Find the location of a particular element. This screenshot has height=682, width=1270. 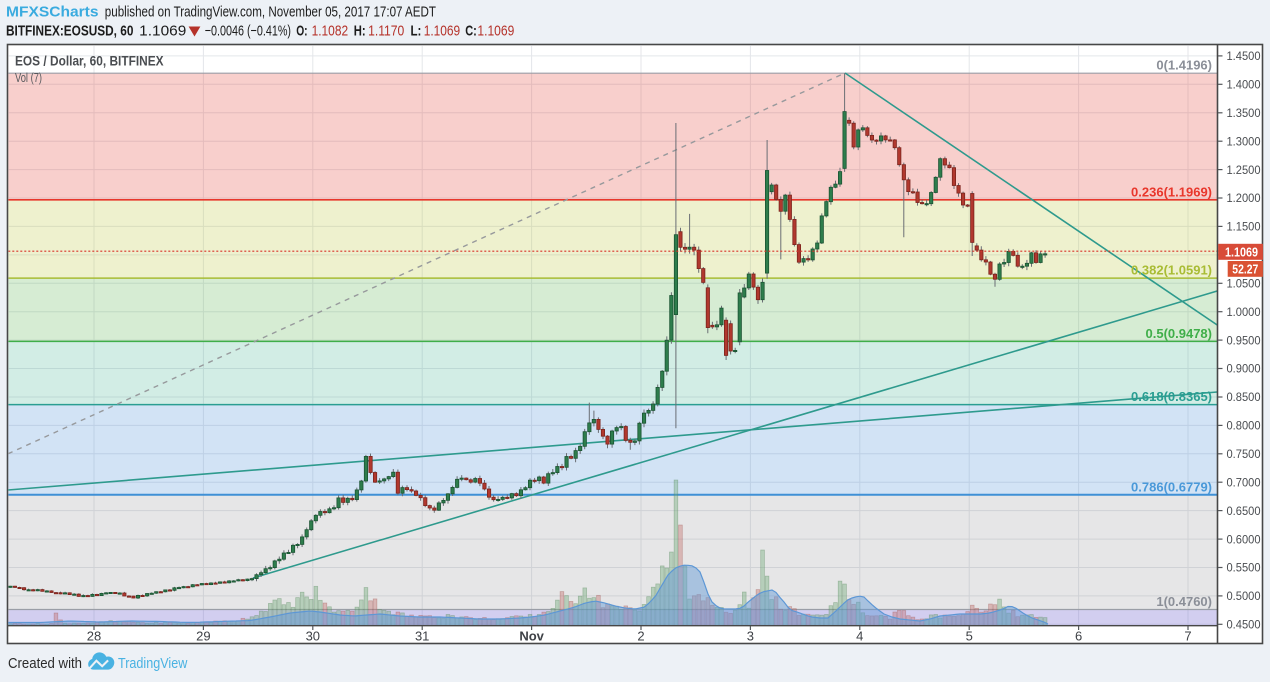

svg-text: 0.9000 is located at coordinates (1244, 369).